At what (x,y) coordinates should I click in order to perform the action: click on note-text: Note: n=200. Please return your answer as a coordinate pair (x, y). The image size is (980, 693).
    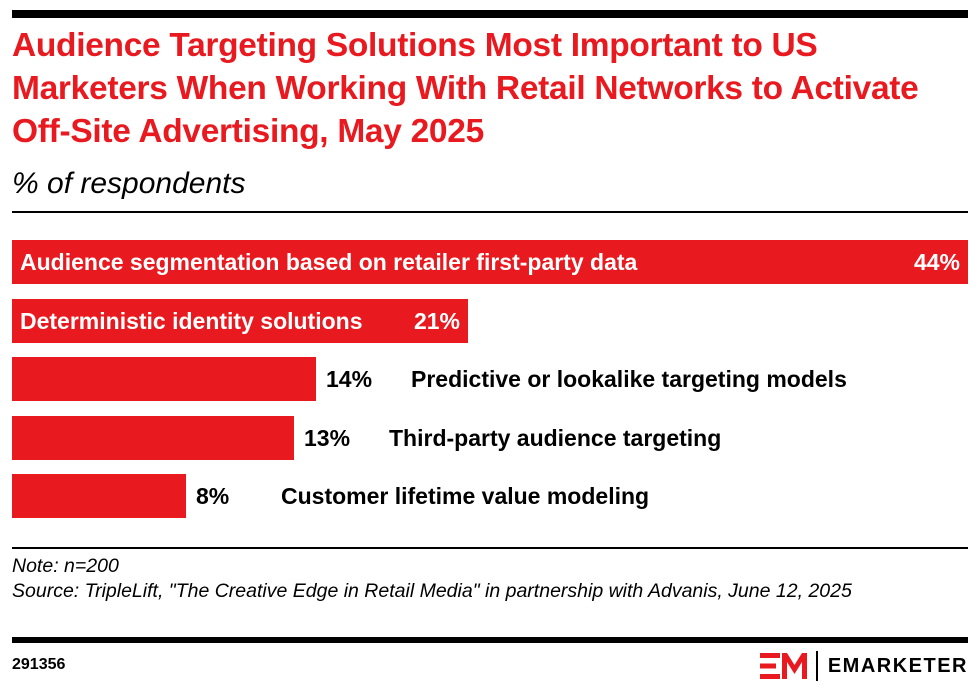
    Looking at the image, I should click on (65, 566).